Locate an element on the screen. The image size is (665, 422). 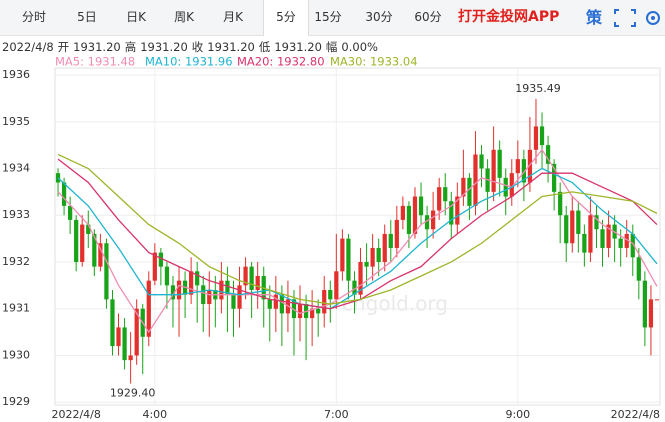
fullscreen-icon is located at coordinates (625, 18).